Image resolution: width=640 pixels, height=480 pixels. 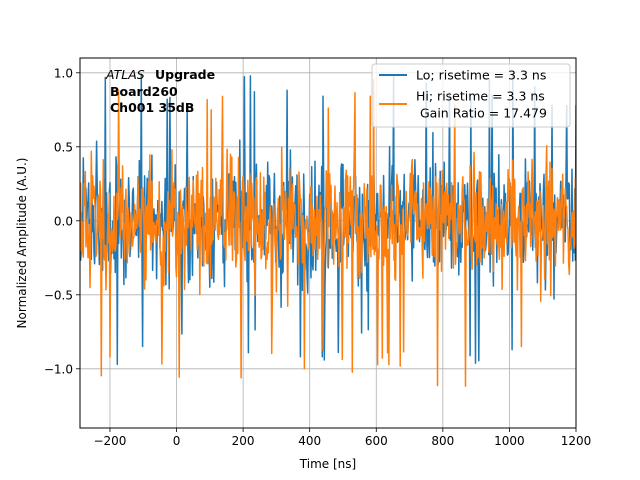 I want to click on atlas-annotation: ATLAS Upgrade Board260 Ch001 35dB, so click(x=160, y=91).